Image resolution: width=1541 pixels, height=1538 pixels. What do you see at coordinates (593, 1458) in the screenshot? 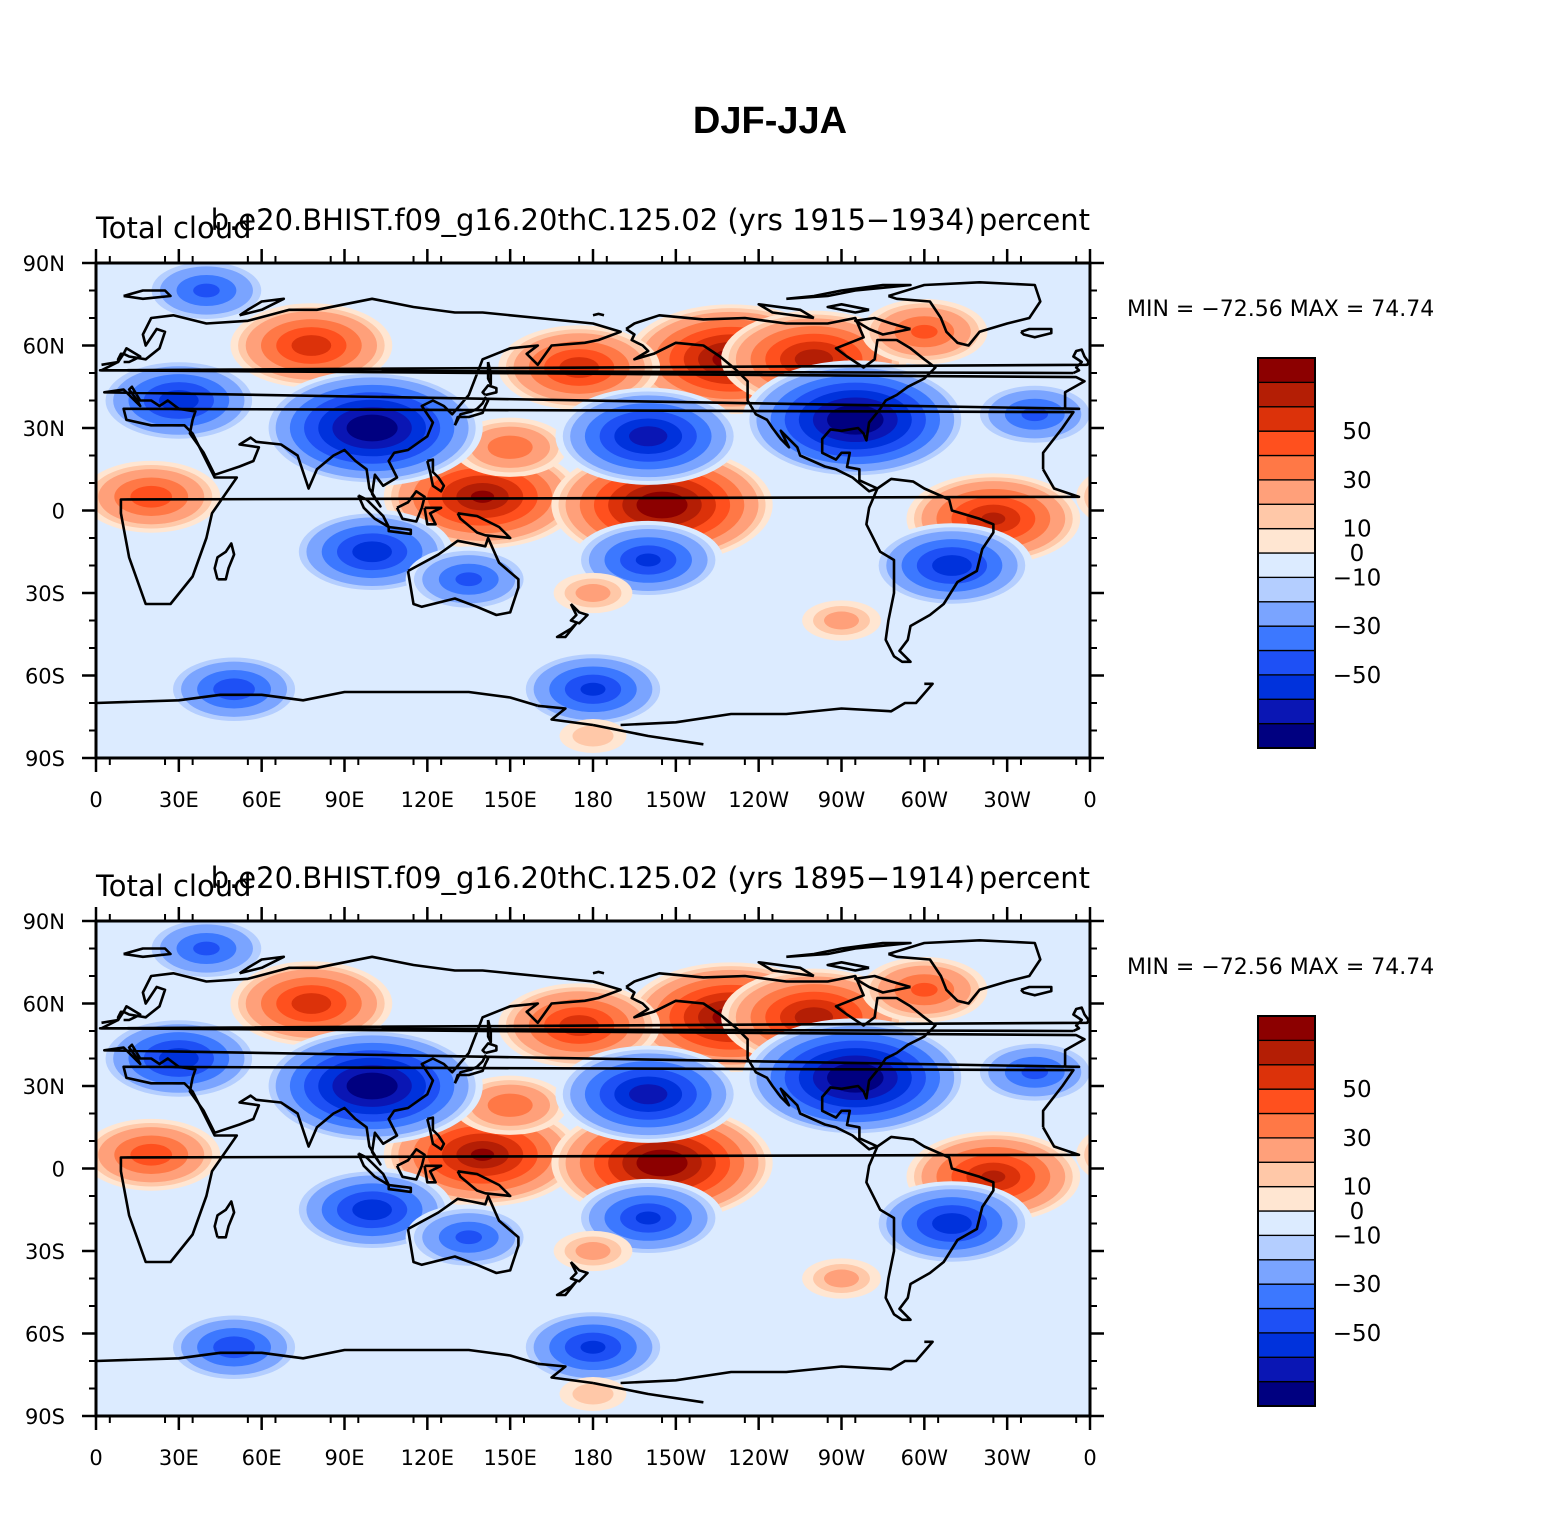
I see `x-tick-label: 180` at bounding box center [593, 1458].